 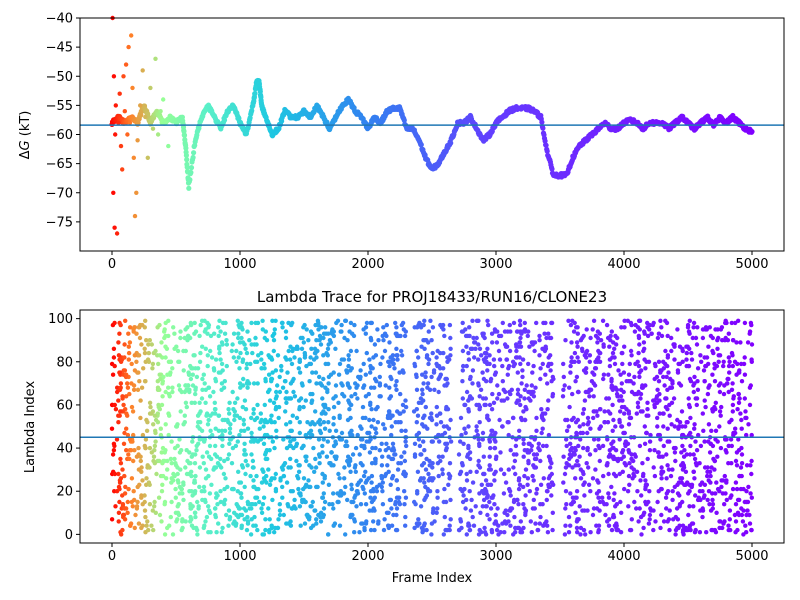 What do you see at coordinates (495, 556) in the screenshot?
I see `lambda-x-tick-label: 3000` at bounding box center [495, 556].